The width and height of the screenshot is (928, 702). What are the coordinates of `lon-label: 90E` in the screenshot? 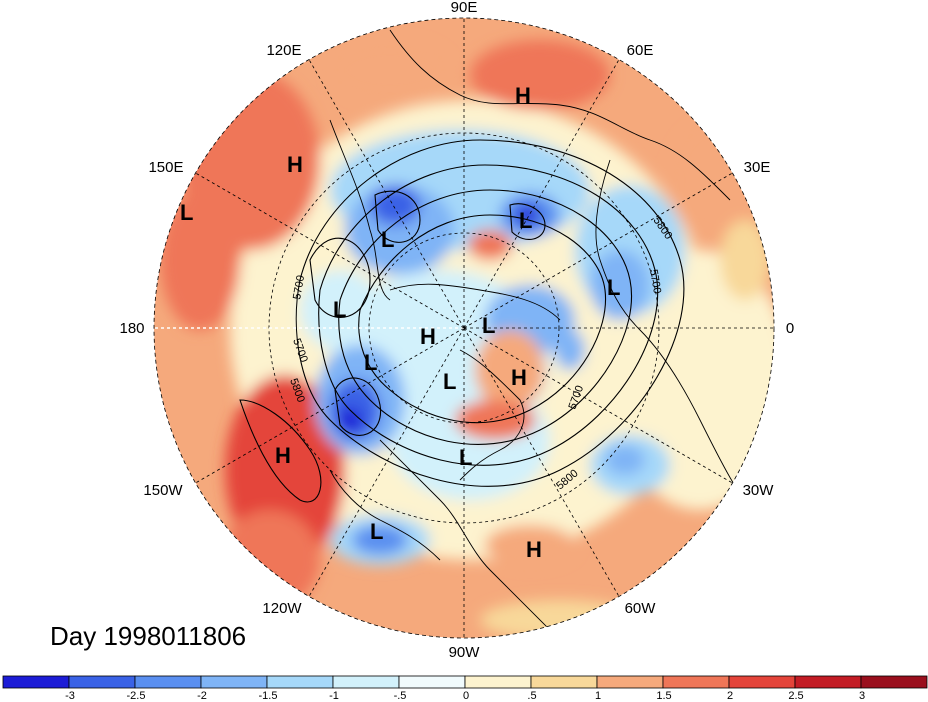 It's located at (464, 8).